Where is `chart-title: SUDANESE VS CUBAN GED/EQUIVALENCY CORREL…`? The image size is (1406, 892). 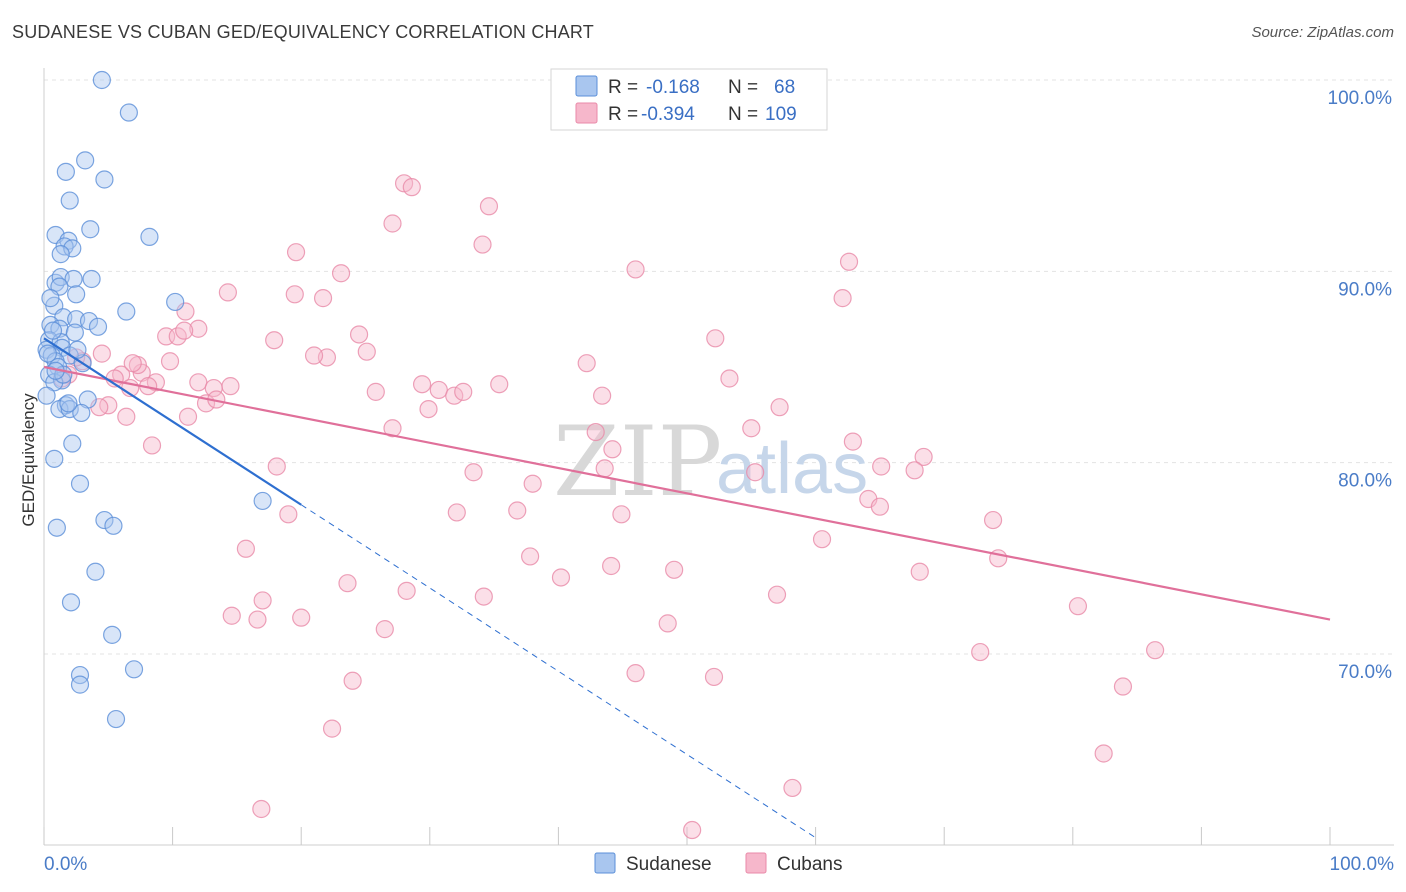 chart-title: SUDANESE VS CUBAN GED/EQUIVALENCY CORREL… is located at coordinates (303, 32).